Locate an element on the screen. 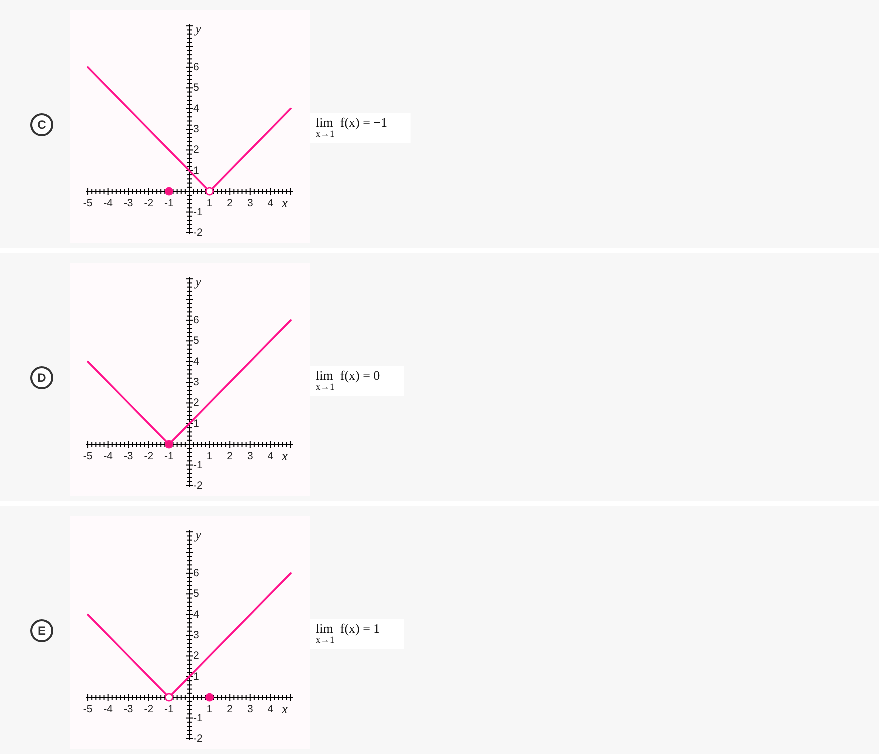 This screenshot has height=755, width=879. text: E is located at coordinates (42, 631).